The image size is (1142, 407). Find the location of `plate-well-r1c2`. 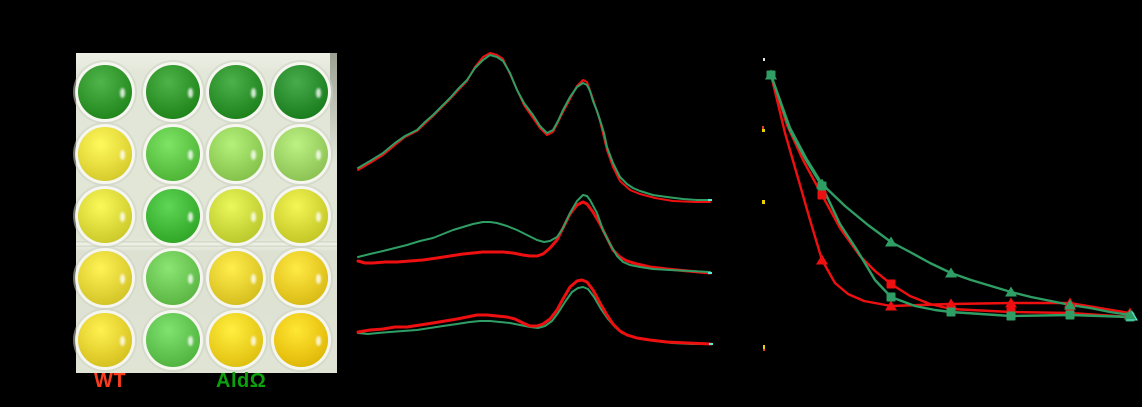

plate-well-r1c2 is located at coordinates (173, 92).